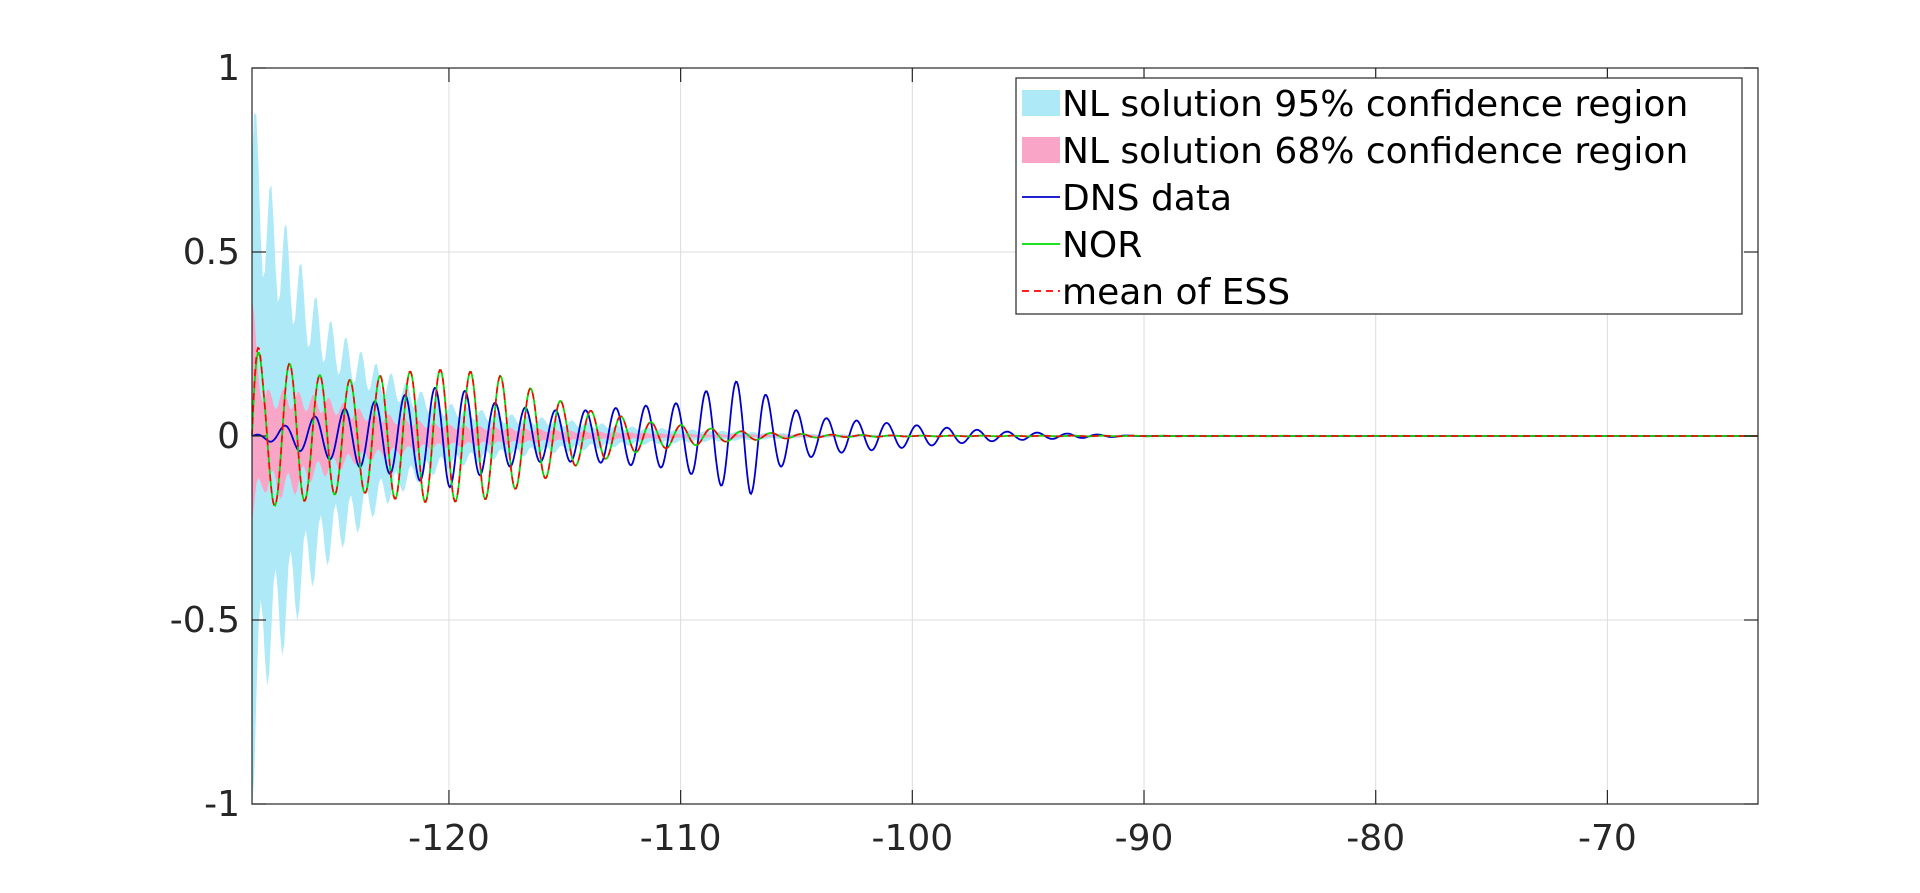 This screenshot has width=1920, height=893. What do you see at coordinates (912, 838) in the screenshot?
I see `x-tick-label: -100` at bounding box center [912, 838].